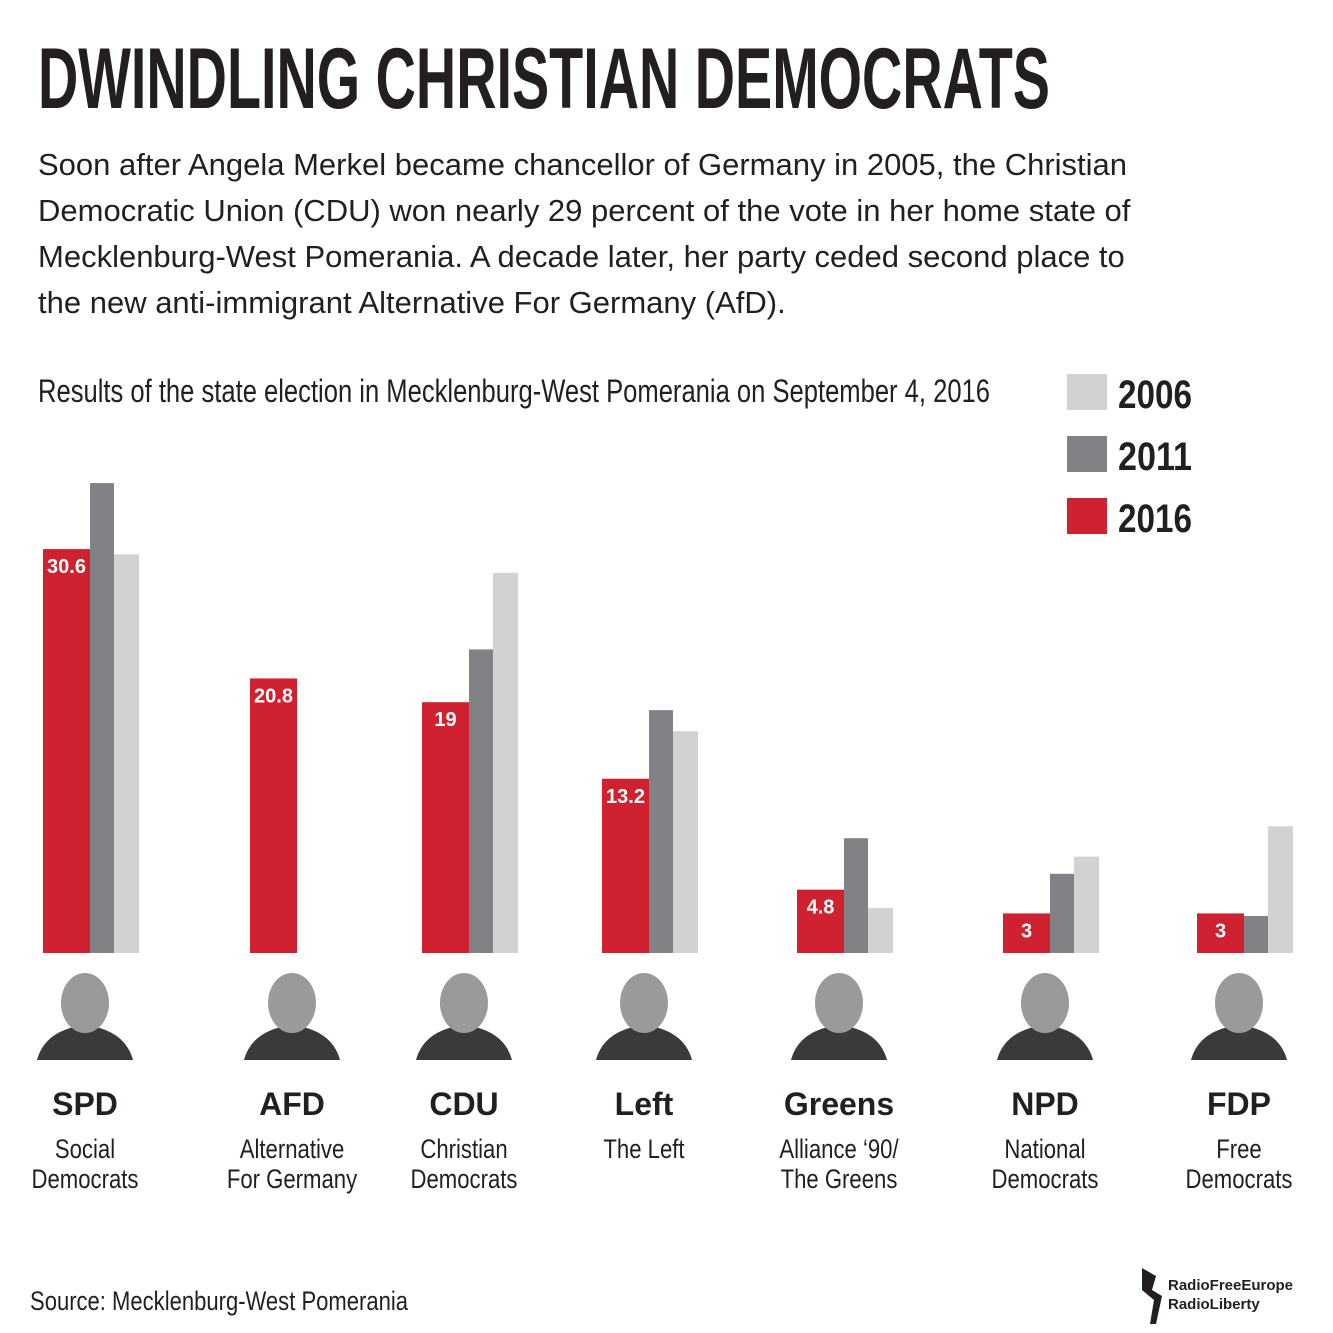 This screenshot has height=1333, width=1333. Describe the element at coordinates (1155, 457) in the screenshot. I see `legend-label: 2011` at that location.